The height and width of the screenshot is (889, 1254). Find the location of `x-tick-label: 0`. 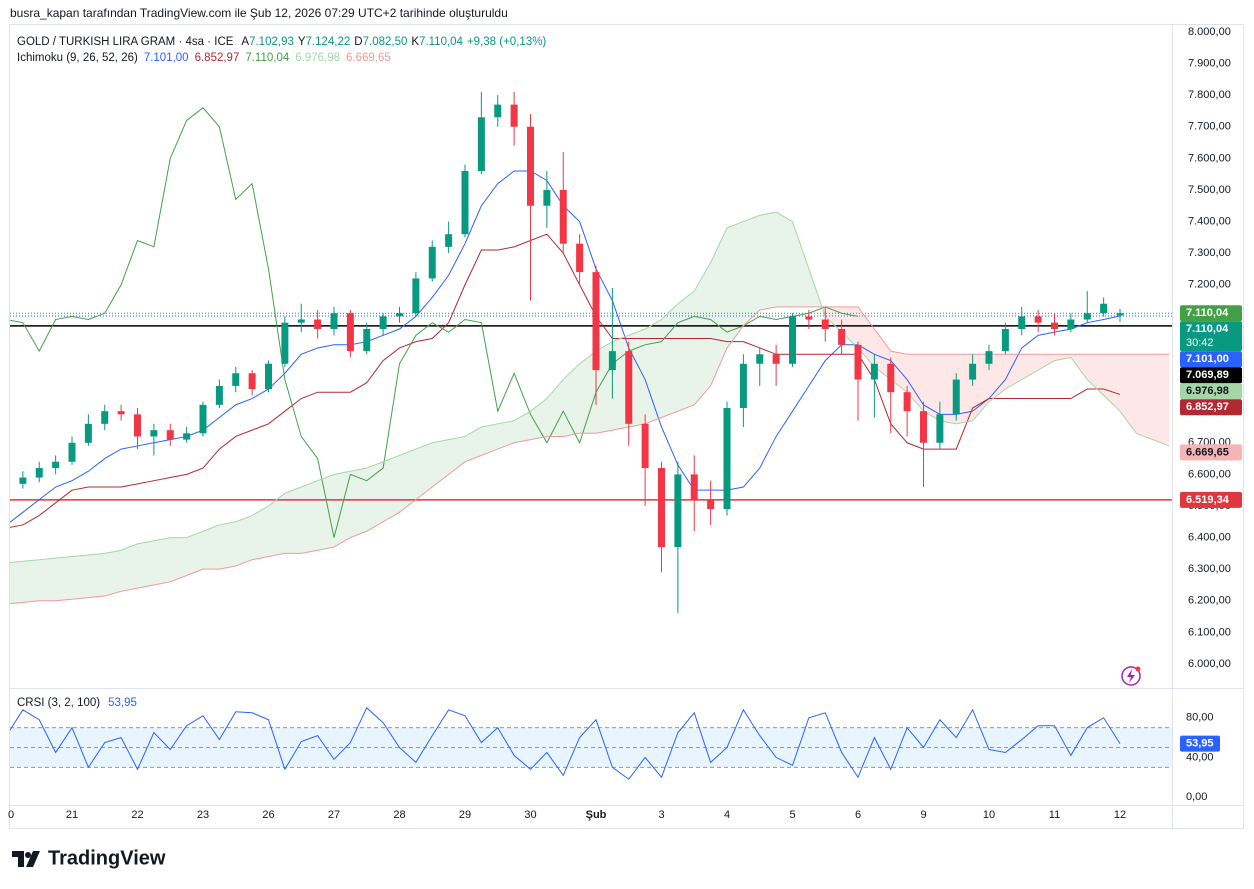

x-tick-label: 0 is located at coordinates (11, 815).